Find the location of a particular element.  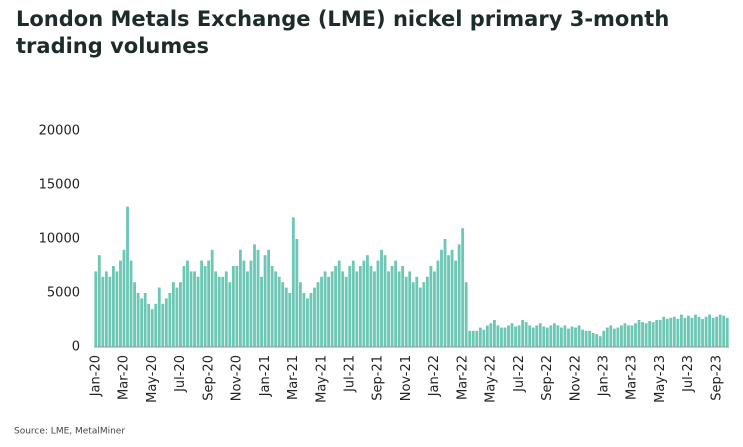

source: Source: LME, MetalMiner is located at coordinates (69, 432).